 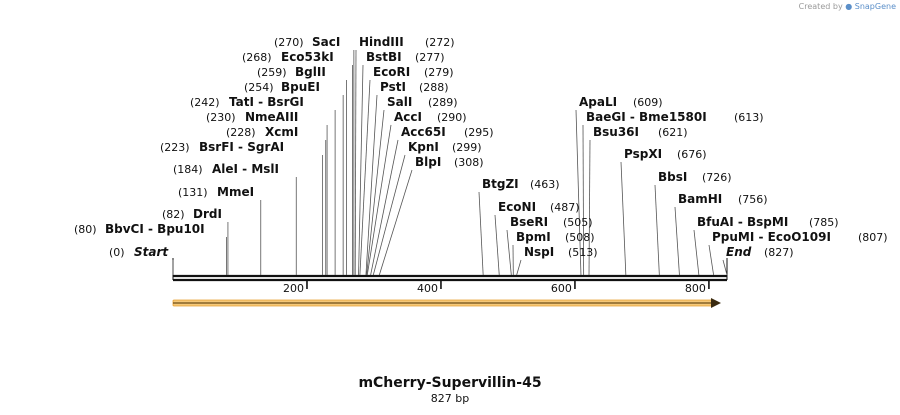 I want to click on site-name: End, so click(x=739, y=252).